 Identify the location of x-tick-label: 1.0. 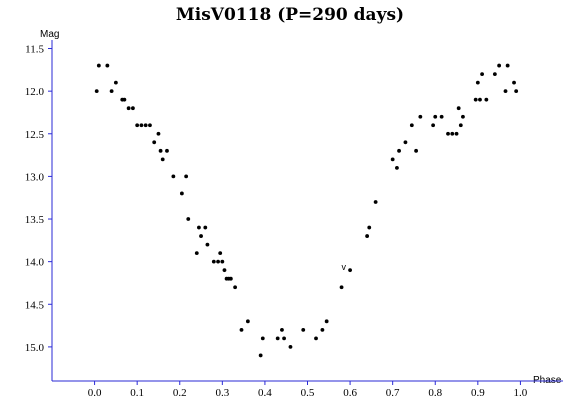
(521, 393).